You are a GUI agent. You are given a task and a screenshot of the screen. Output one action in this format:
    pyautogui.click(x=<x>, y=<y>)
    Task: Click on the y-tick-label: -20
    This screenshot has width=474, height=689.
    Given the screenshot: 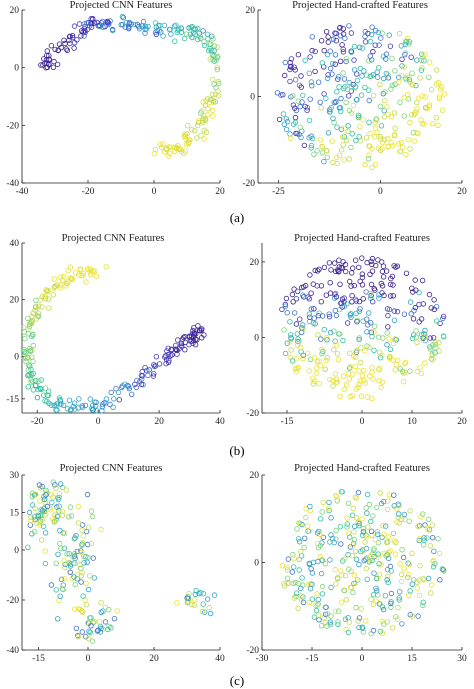 What is the action you would take?
    pyautogui.click(x=12, y=126)
    